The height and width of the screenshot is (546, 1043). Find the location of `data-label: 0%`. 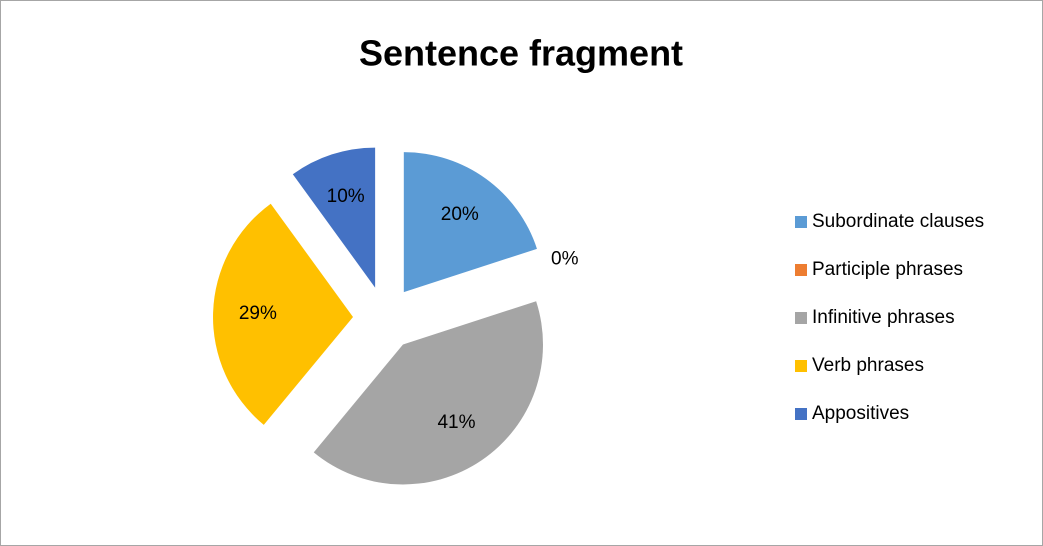

data-label: 0% is located at coordinates (565, 259).